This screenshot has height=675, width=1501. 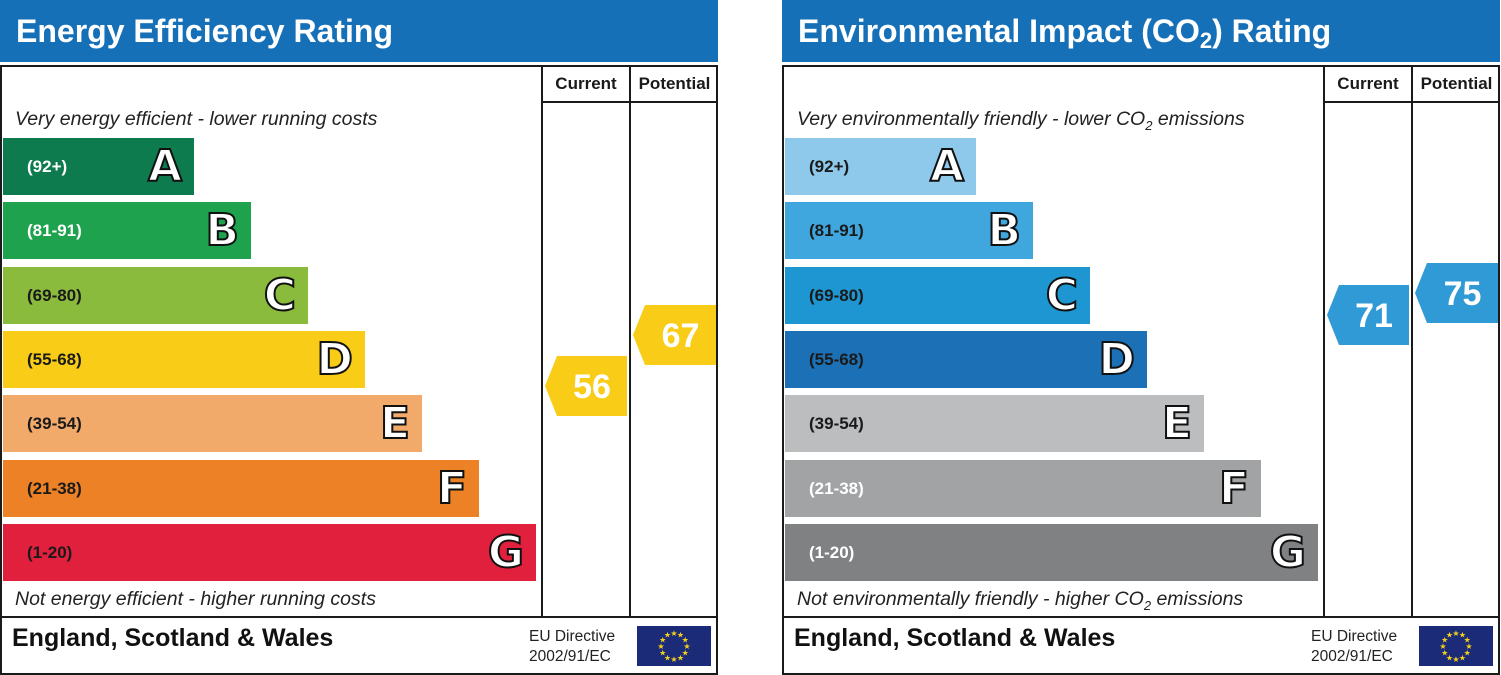 What do you see at coordinates (971, 119) in the screenshot?
I see `top-label-main: Very environmentally friendly - lower CO` at bounding box center [971, 119].